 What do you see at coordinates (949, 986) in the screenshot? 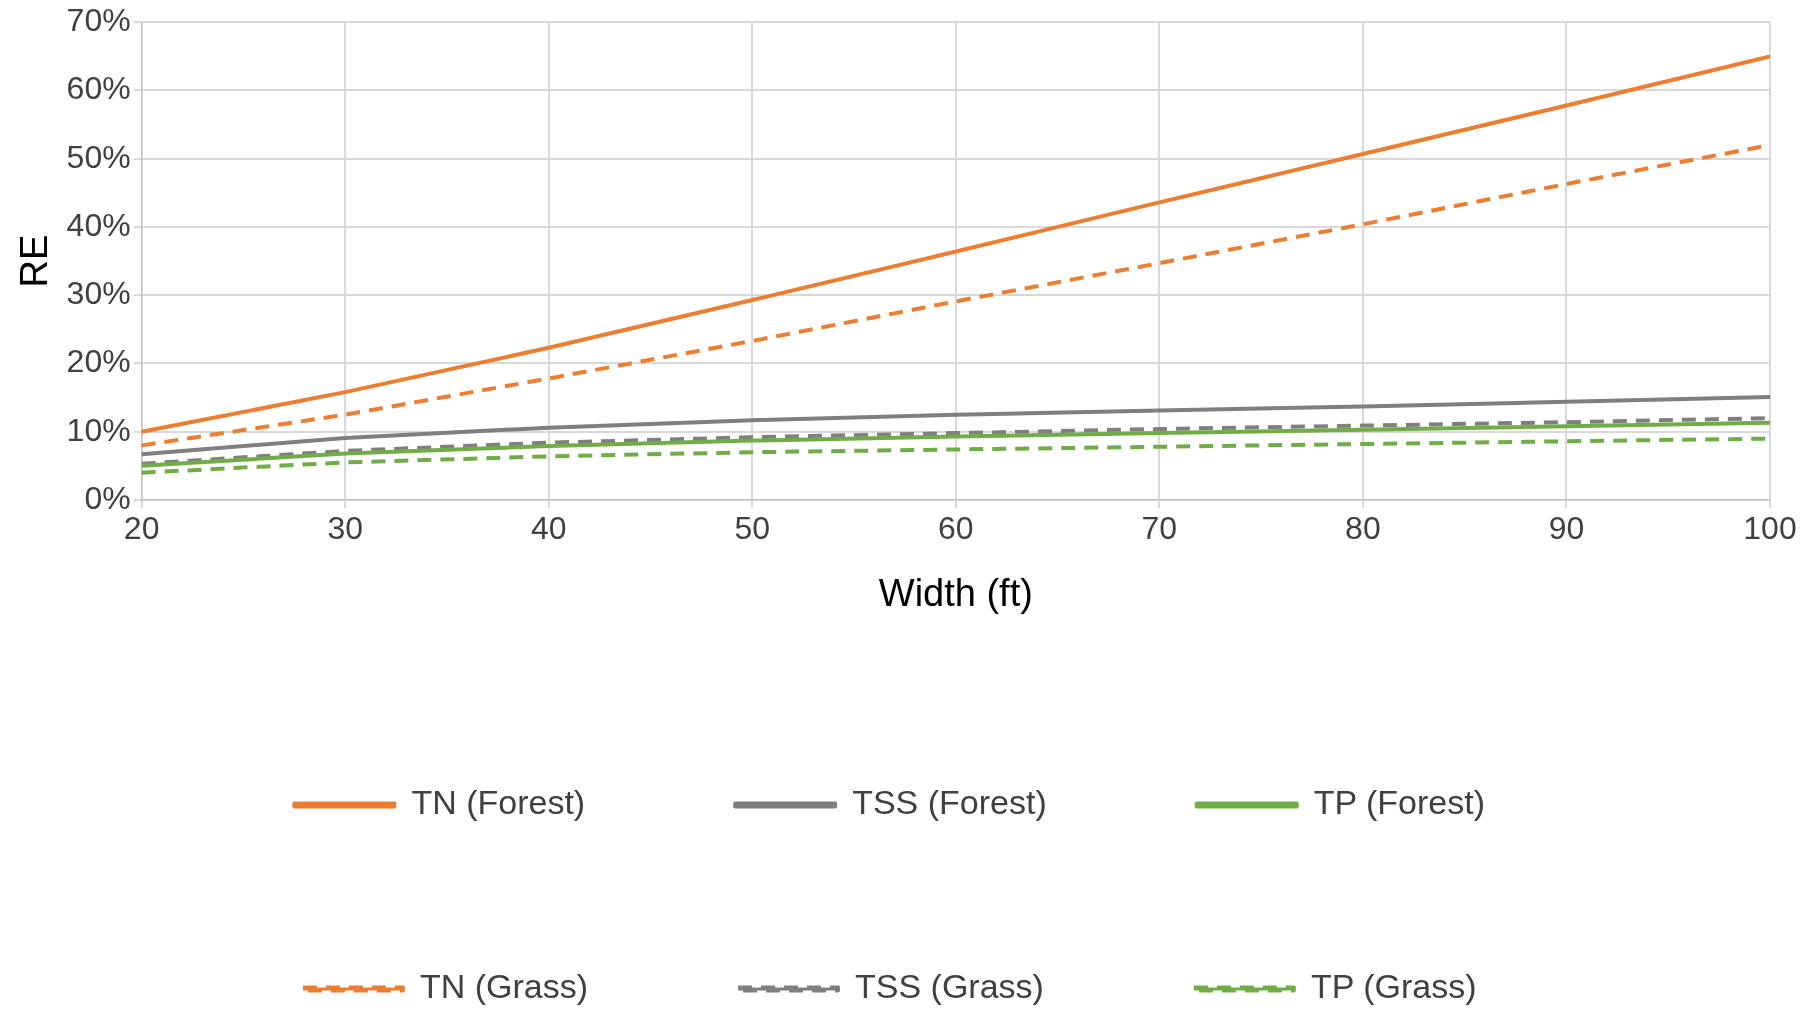
I see `legend-label: TSS (Grass)` at bounding box center [949, 986].